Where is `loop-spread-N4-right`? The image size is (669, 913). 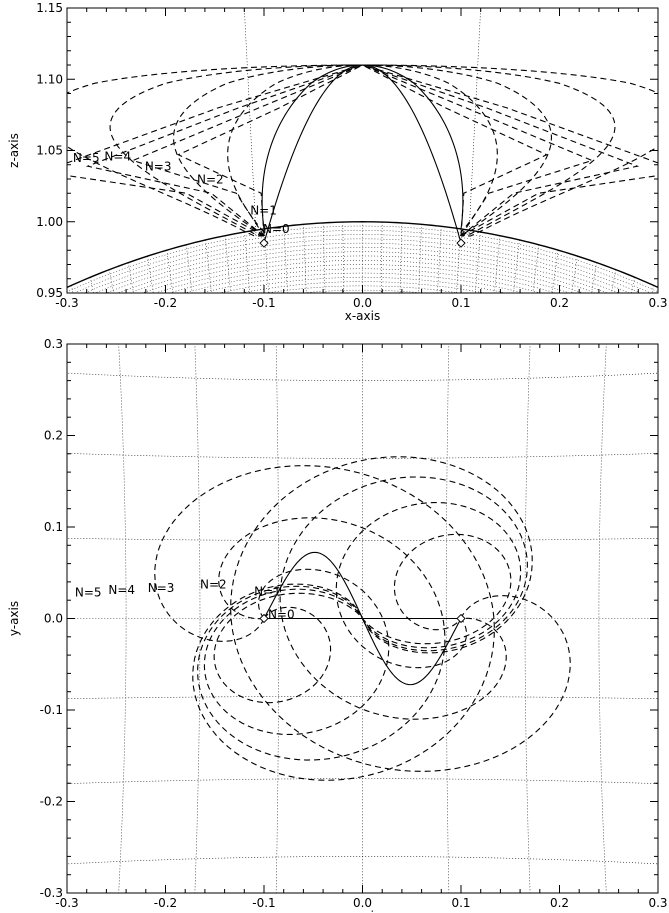
loop-spread-N4-right is located at coordinates (501, 150).